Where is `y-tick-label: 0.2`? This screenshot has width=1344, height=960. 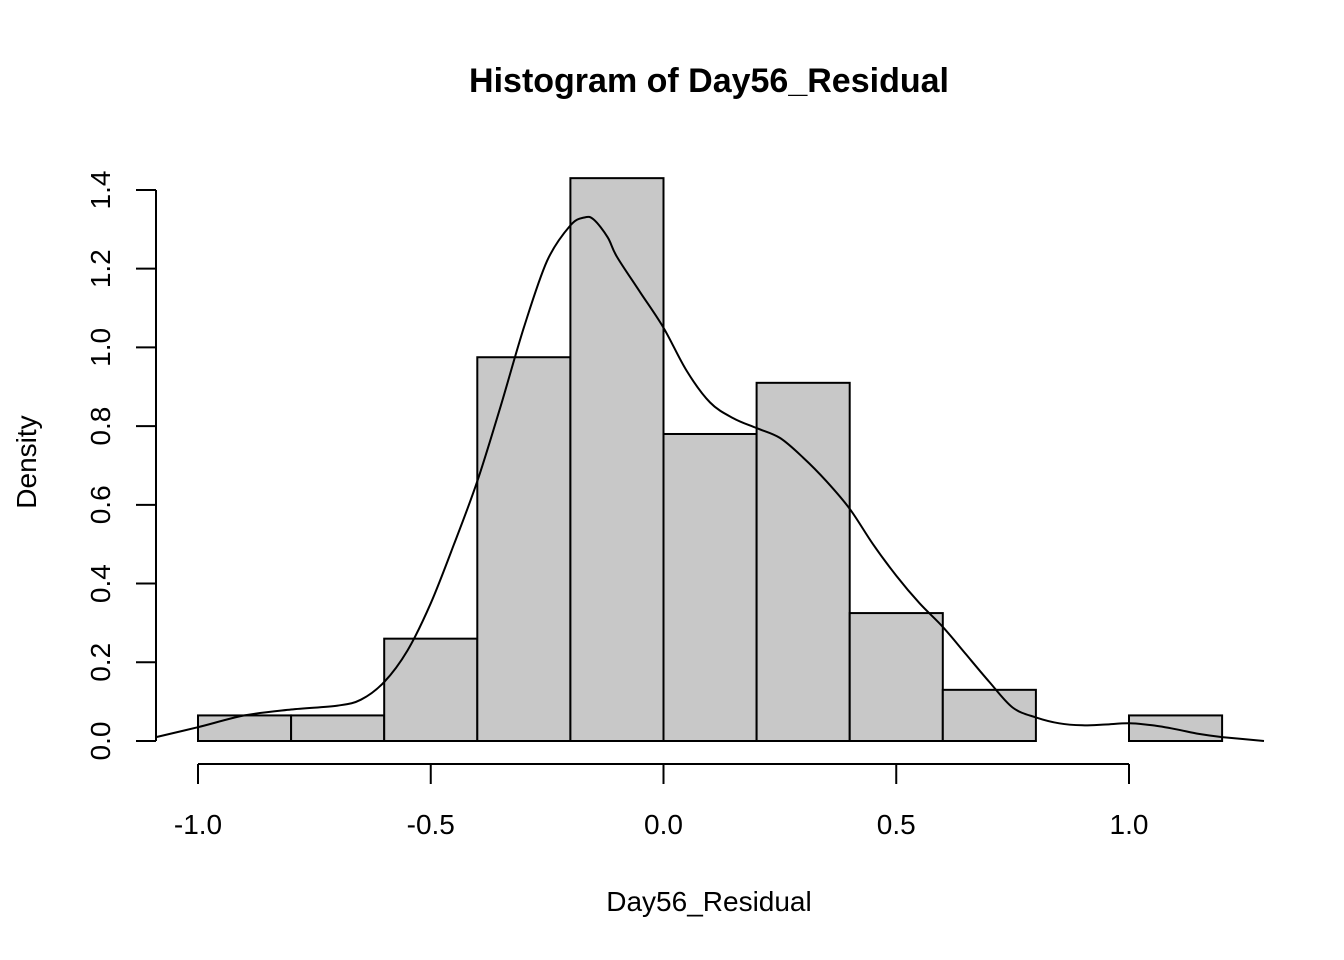 y-tick-label: 0.2 is located at coordinates (100, 662).